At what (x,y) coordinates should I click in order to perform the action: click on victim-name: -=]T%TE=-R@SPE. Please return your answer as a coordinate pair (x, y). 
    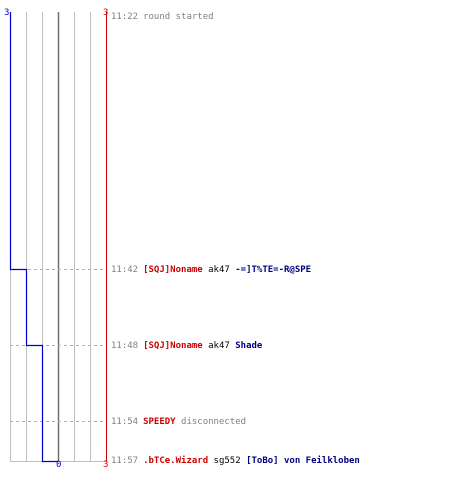
    Looking at the image, I should click on (273, 270).